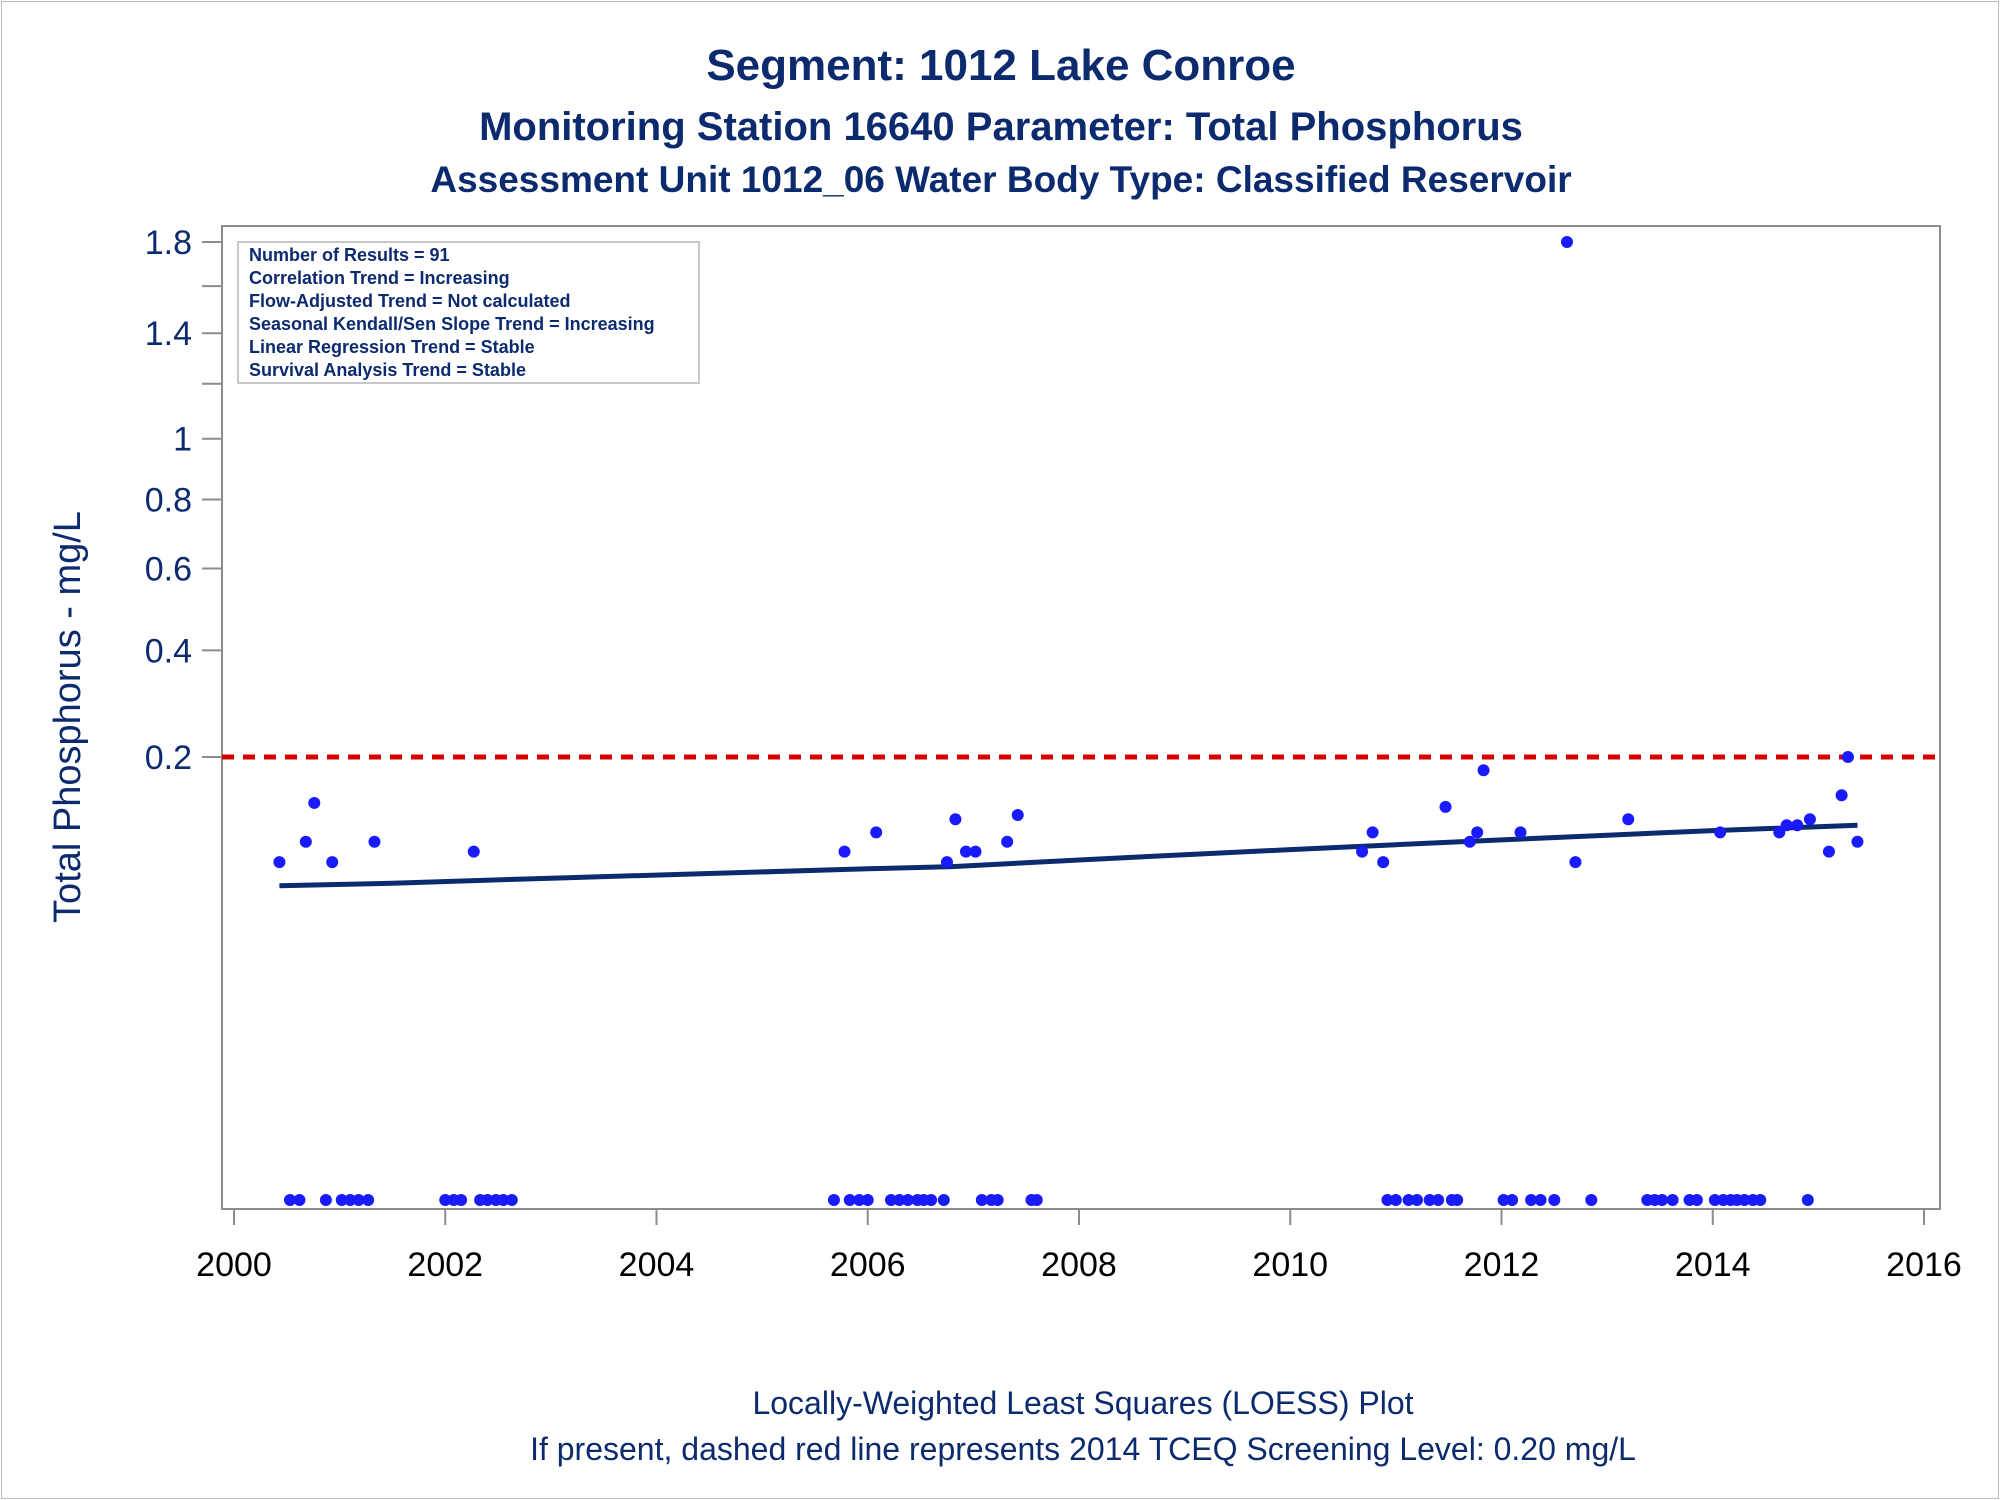  Describe the element at coordinates (1290, 1265) in the screenshot. I see `x-tick-label: 2010` at that location.